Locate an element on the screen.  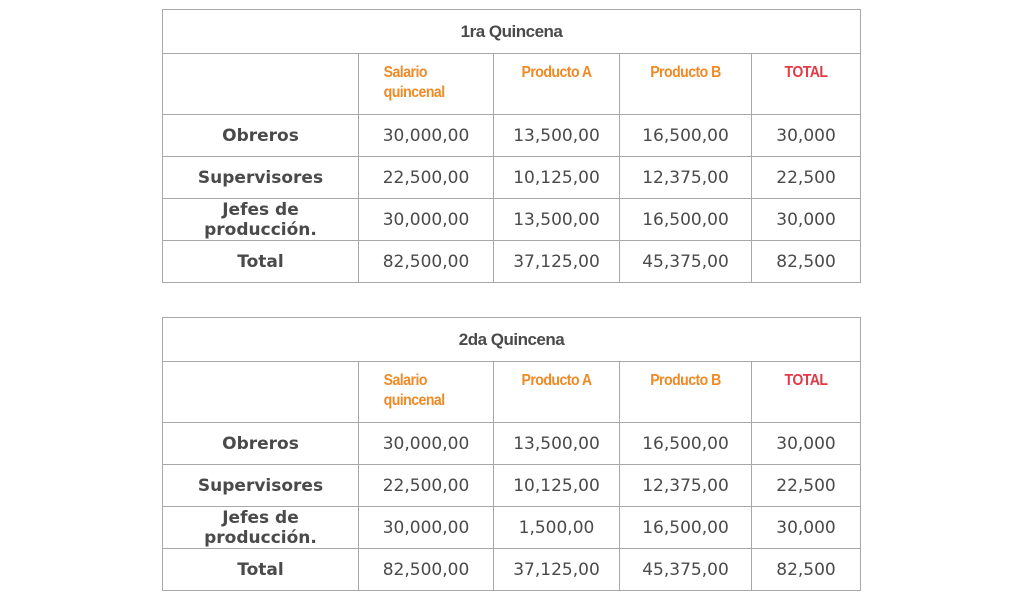
cell-producto-a: 1,500,00 is located at coordinates (556, 527).